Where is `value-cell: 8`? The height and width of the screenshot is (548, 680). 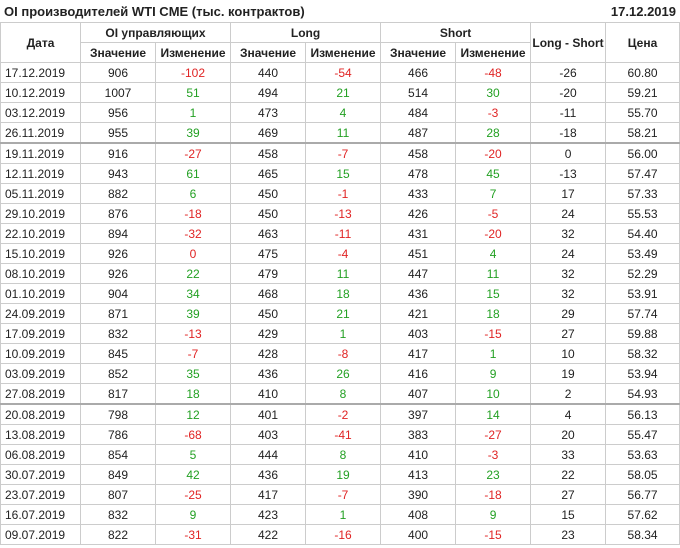
value-cell: 8 is located at coordinates (343, 394).